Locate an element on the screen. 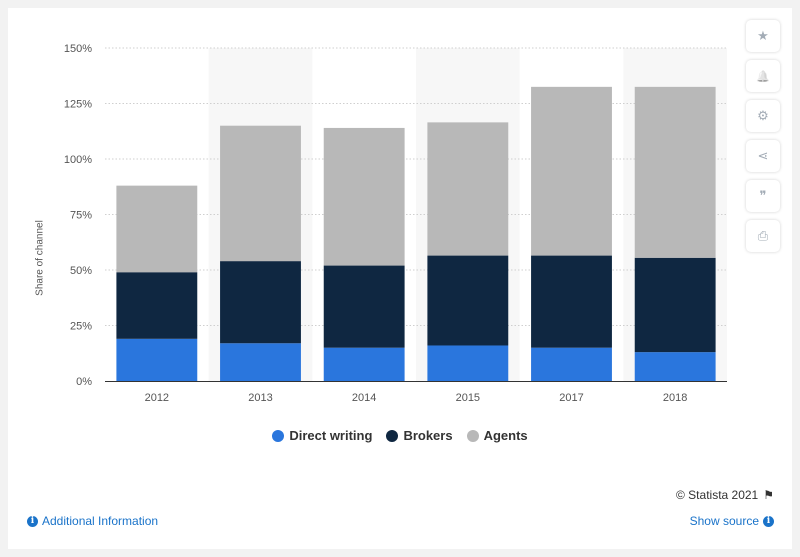  share-button: ⋖ is located at coordinates (763, 156).